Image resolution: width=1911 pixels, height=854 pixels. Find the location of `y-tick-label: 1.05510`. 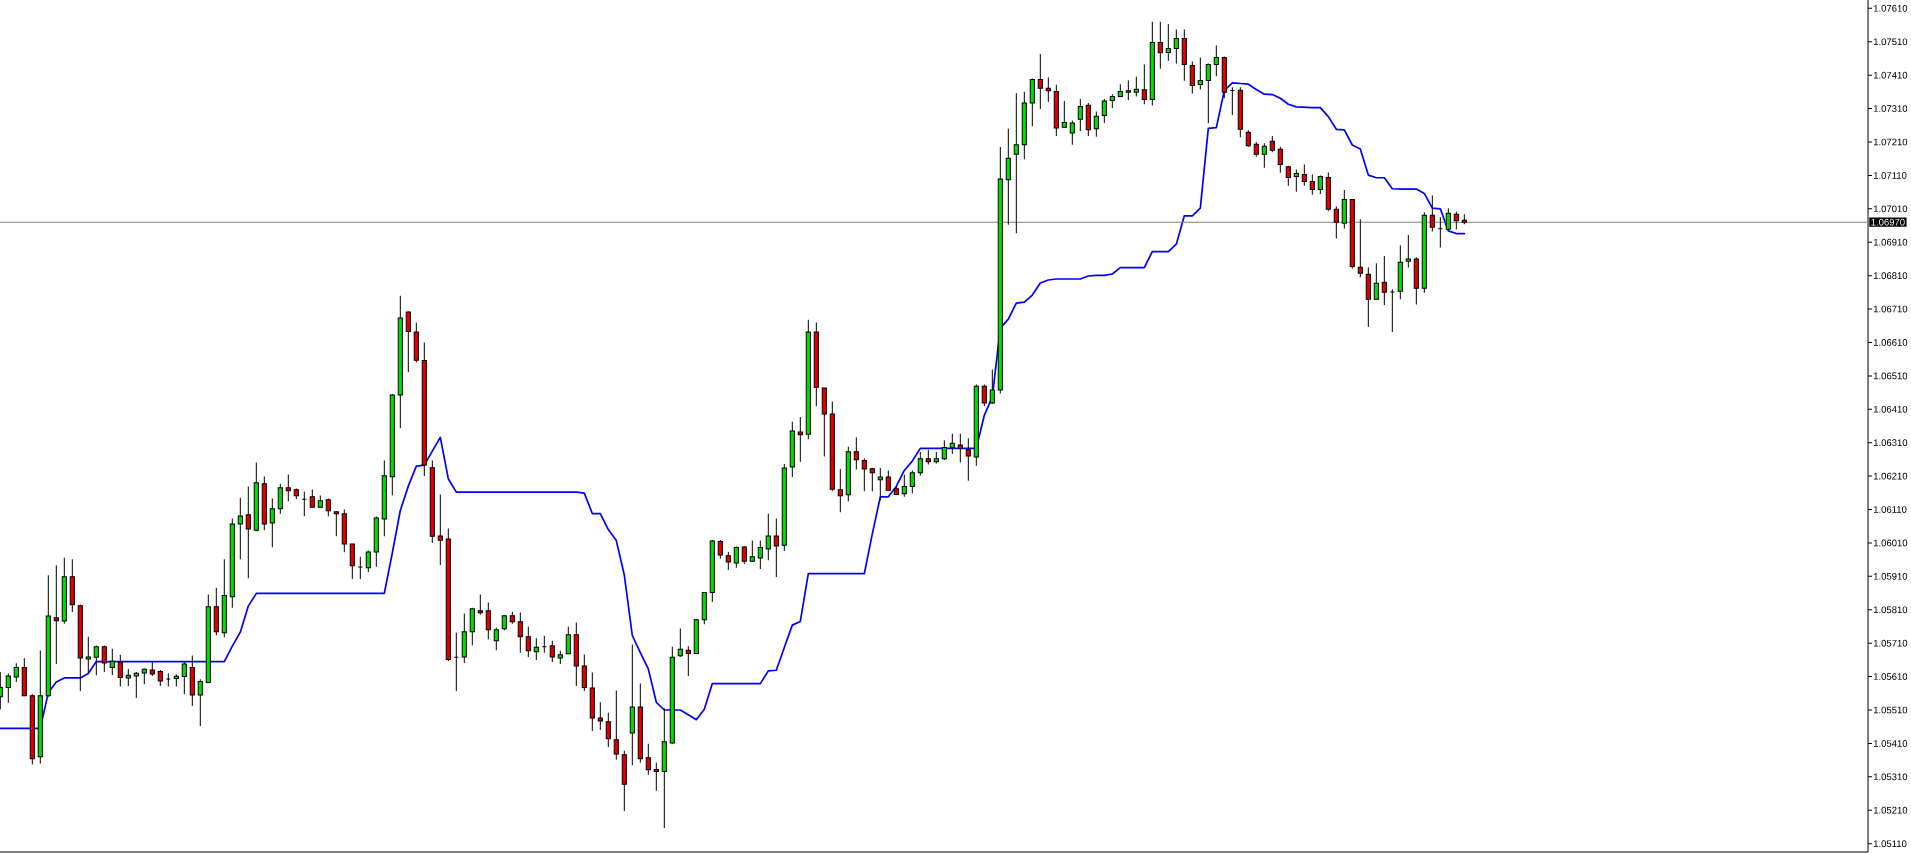

y-tick-label: 1.05510 is located at coordinates (1890, 710).